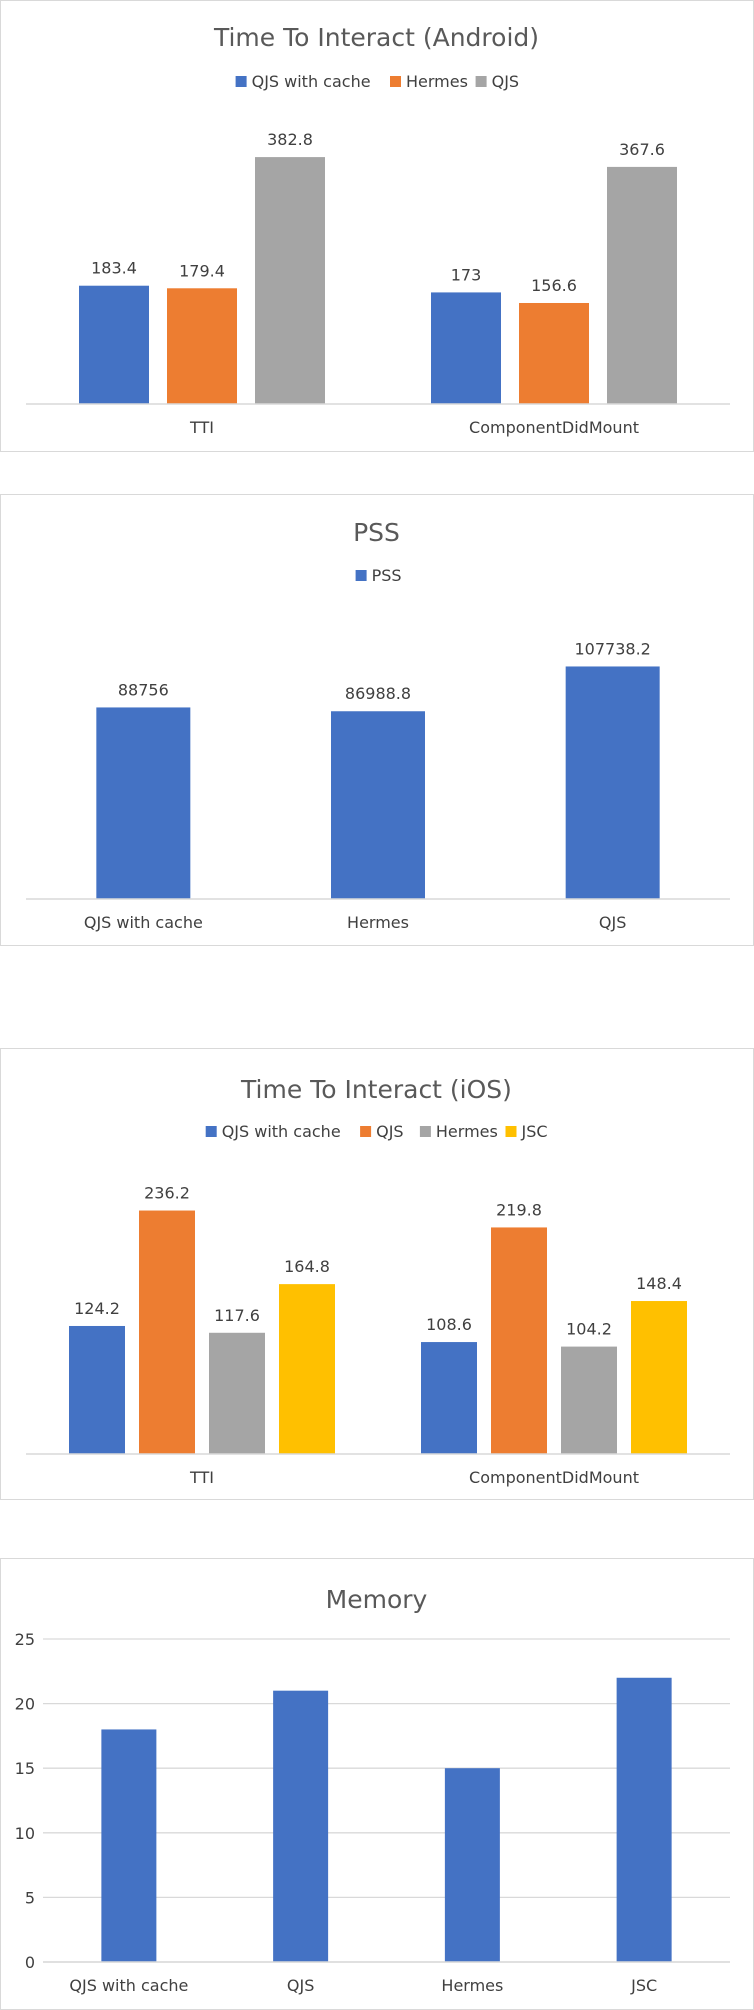 This screenshot has width=754, height=2010. Describe the element at coordinates (534, 1131) in the screenshot. I see `legend-label: JSC` at that location.